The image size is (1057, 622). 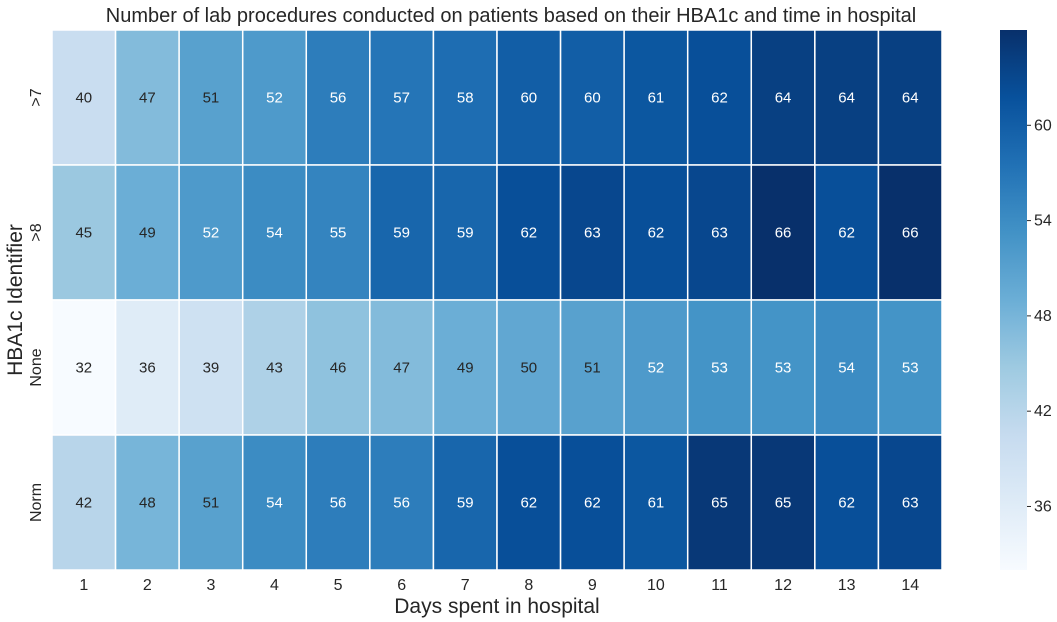 What do you see at coordinates (783, 585) in the screenshot?
I see `x-tick-label: 12` at bounding box center [783, 585].